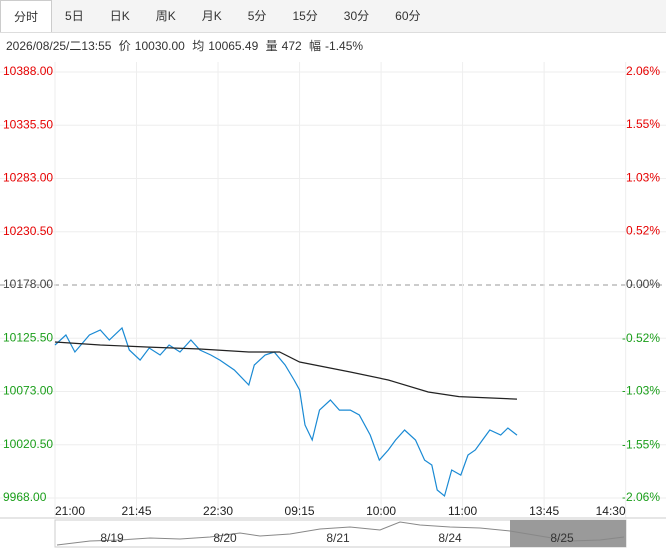 The height and width of the screenshot is (548, 666). Describe the element at coordinates (119, 16) in the screenshot. I see `tab: 日K` at that location.